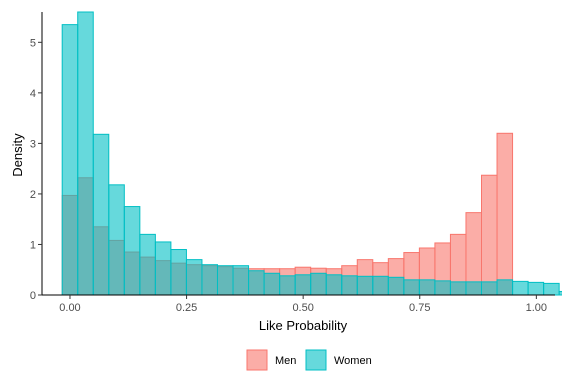  I want to click on legend-swatch-women, so click(316, 360).